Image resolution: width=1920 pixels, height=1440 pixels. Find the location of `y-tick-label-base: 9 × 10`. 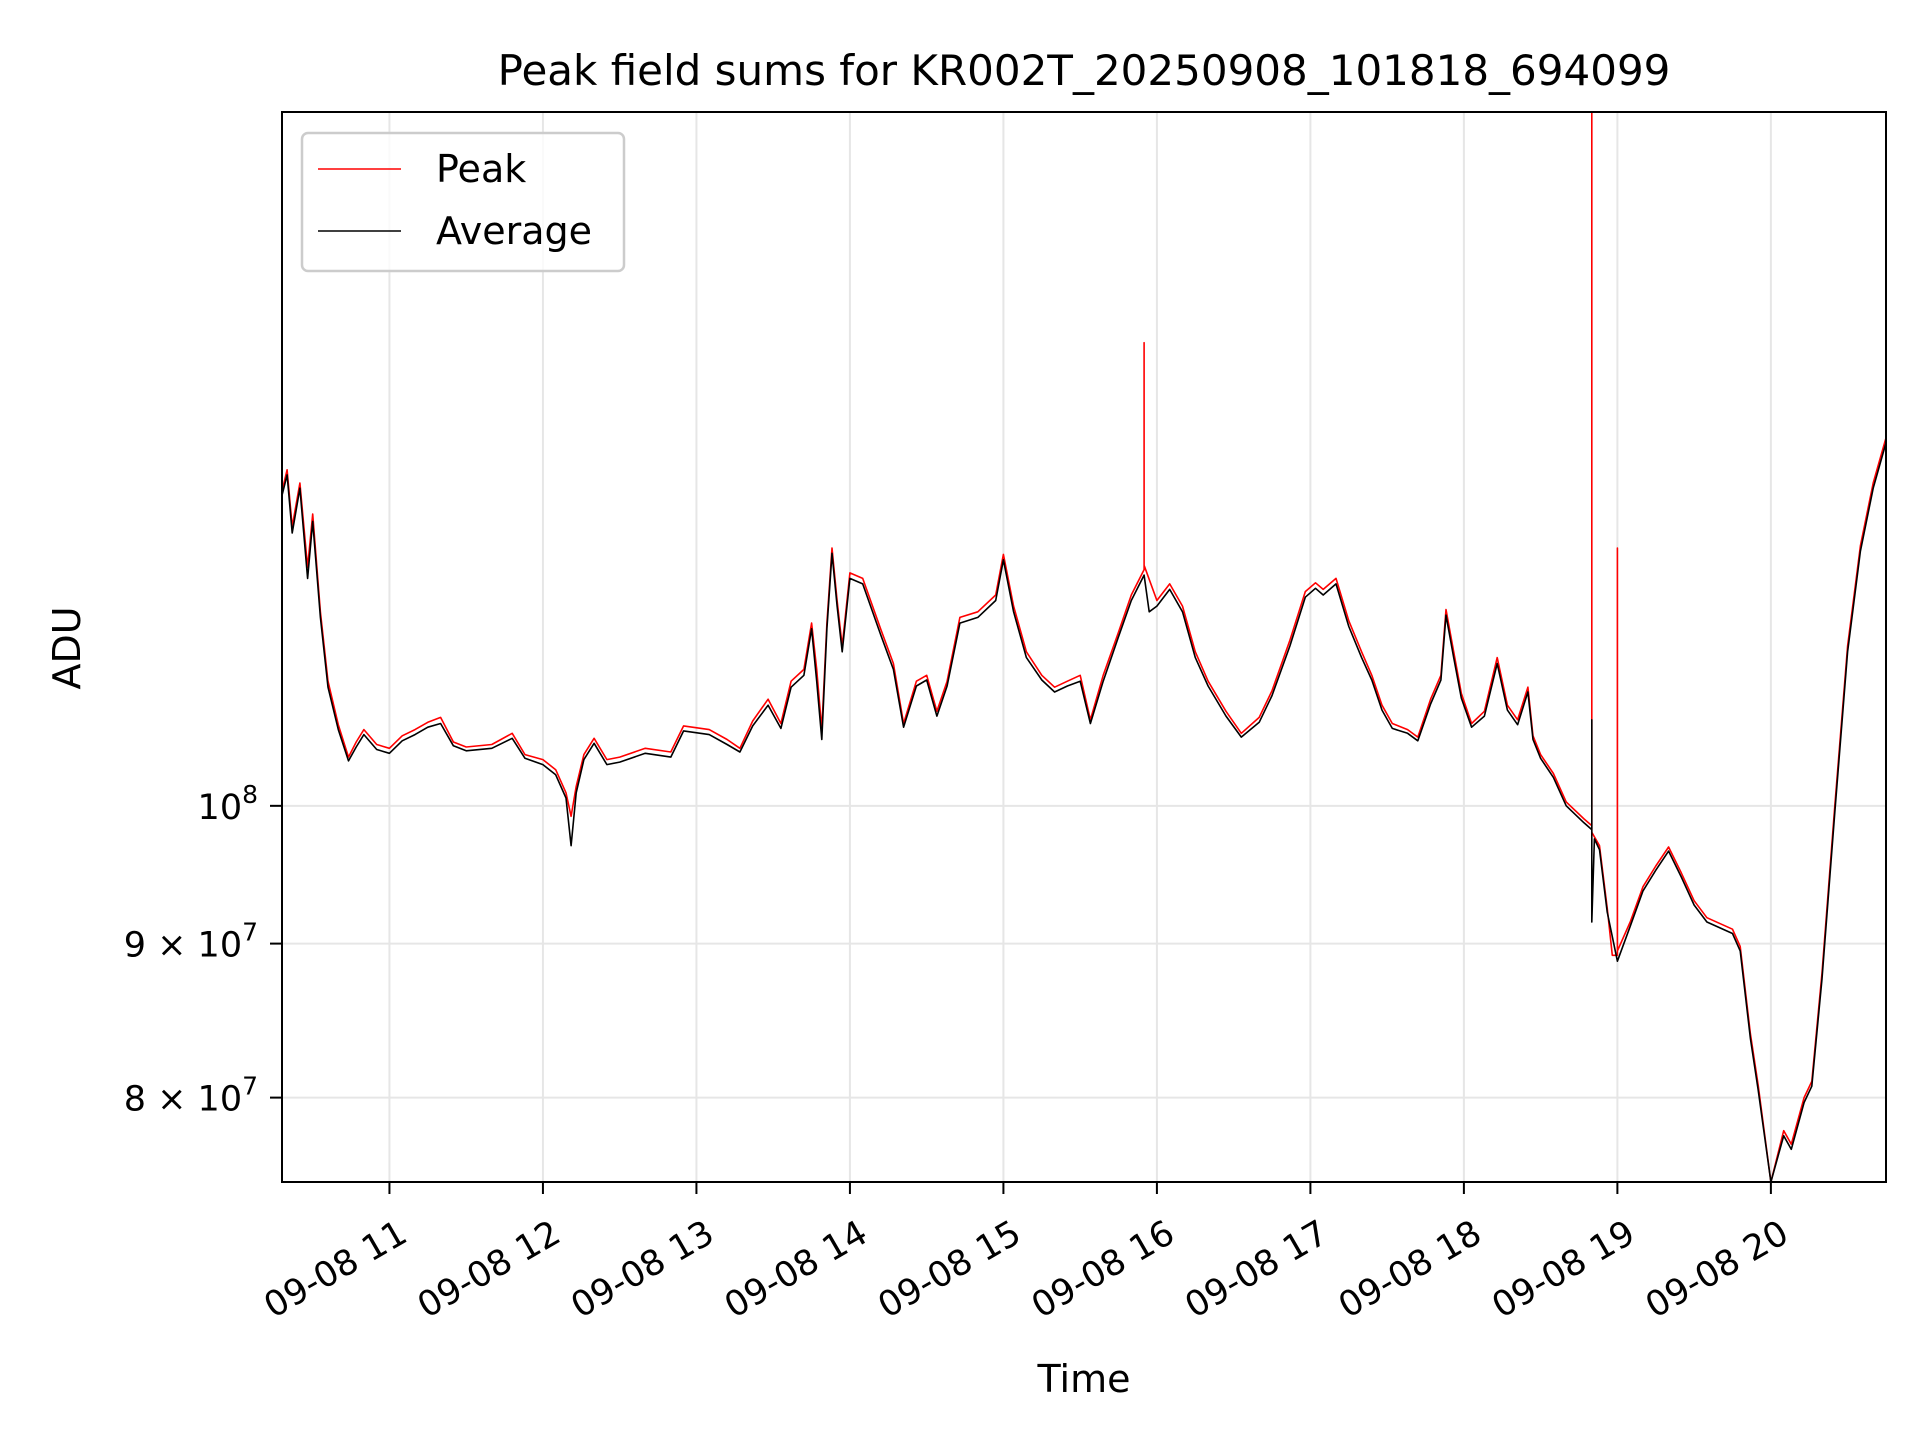

y-tick-label-base: 9 × 10 is located at coordinates (183, 946).